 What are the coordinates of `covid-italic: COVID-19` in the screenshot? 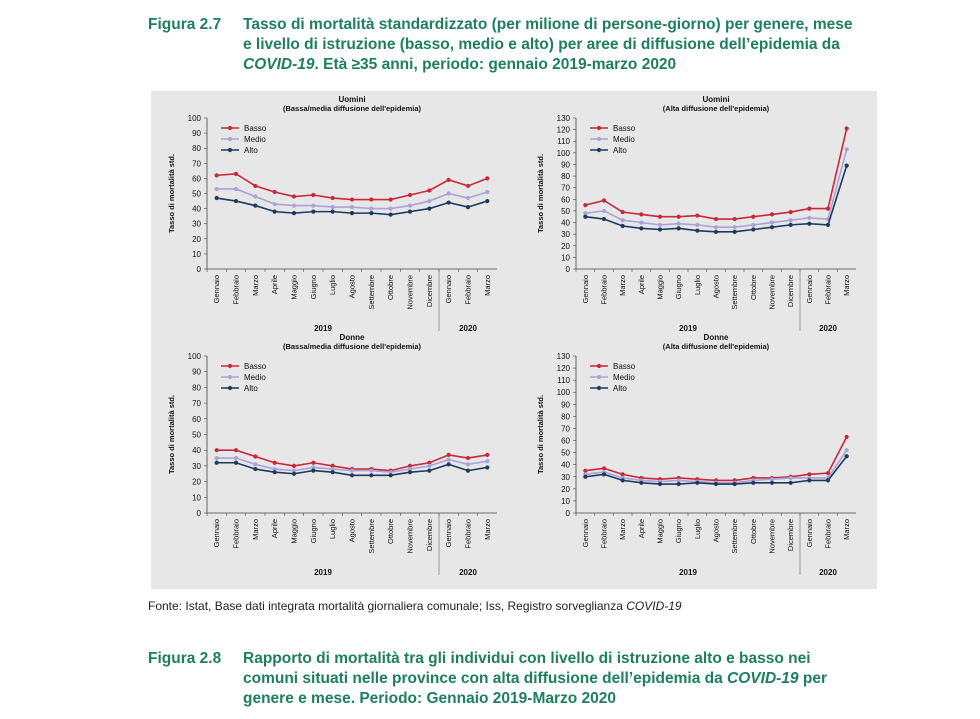 It's located at (763, 678).